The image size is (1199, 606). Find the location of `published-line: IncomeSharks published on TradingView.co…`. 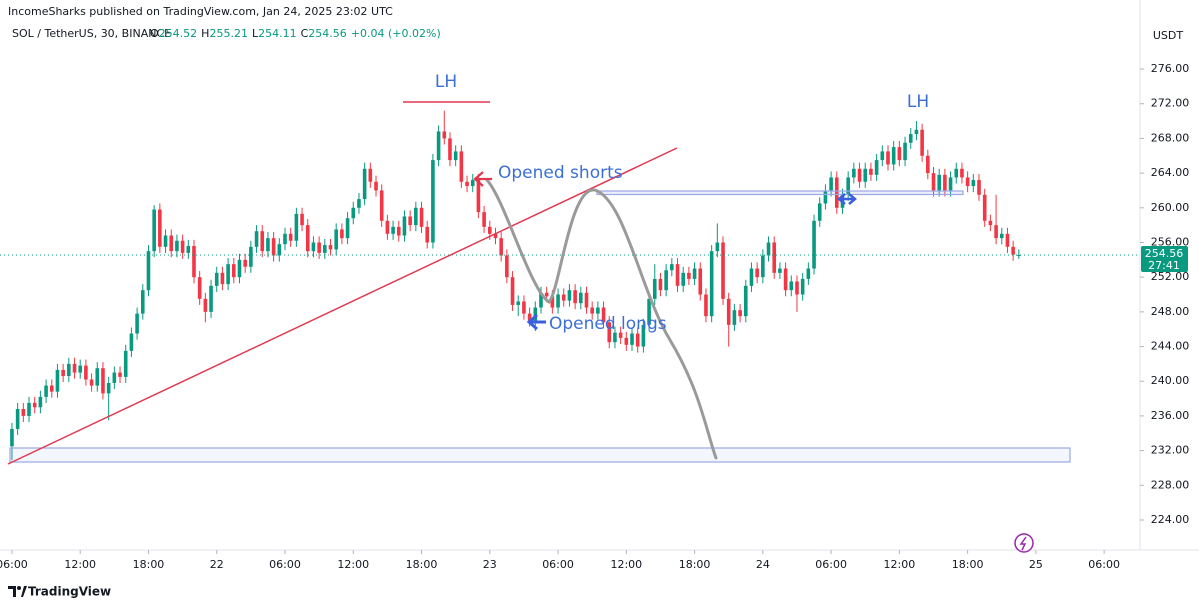

published-line: IncomeSharks published on TradingView.co… is located at coordinates (200, 11).